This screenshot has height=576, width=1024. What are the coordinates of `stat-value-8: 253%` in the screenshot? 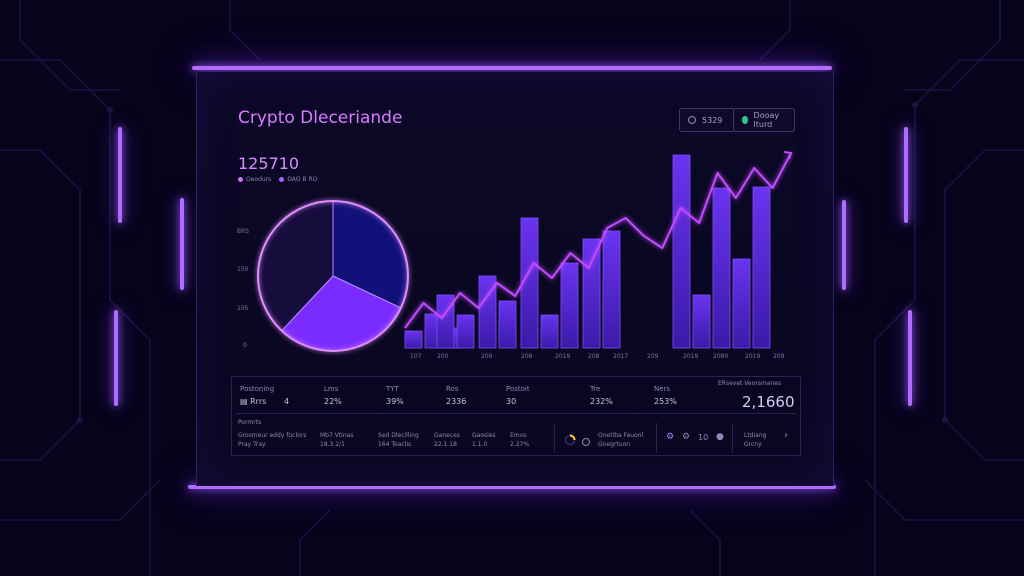 It's located at (665, 401).